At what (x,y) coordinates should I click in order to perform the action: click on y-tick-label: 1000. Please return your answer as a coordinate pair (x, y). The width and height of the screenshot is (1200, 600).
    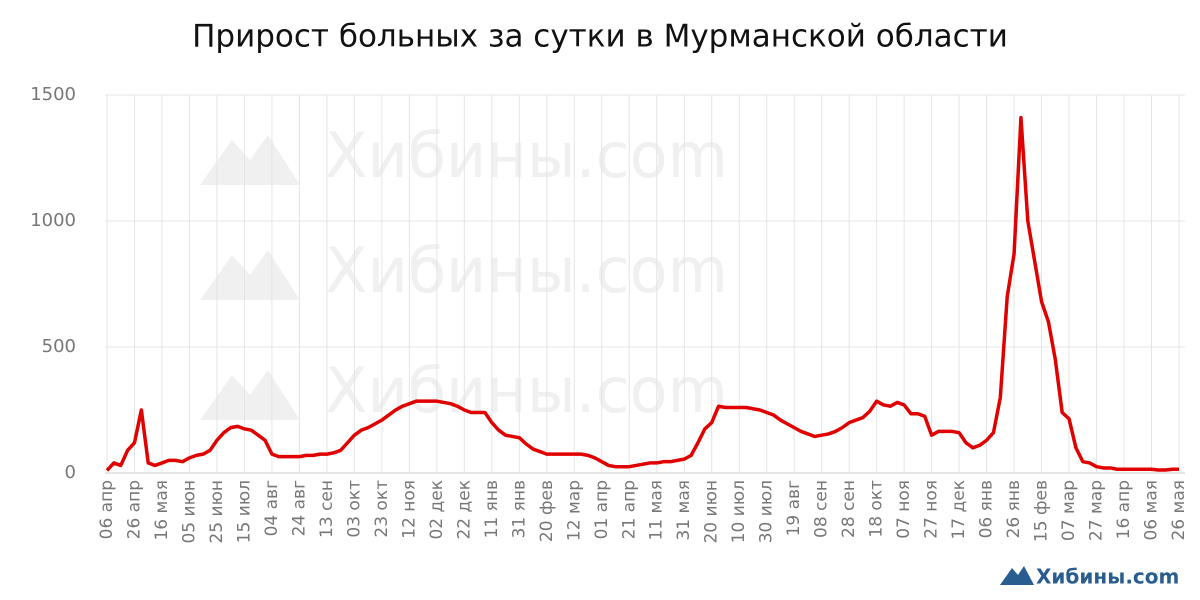
    Looking at the image, I should click on (53, 220).